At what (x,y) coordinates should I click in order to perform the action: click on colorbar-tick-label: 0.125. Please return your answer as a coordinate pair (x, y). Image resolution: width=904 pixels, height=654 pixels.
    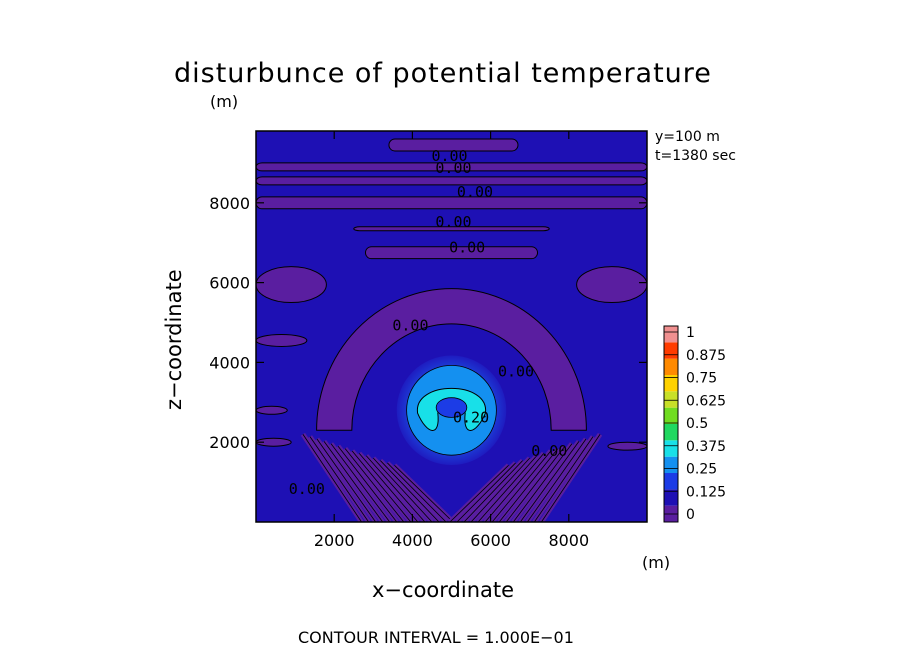
    Looking at the image, I should click on (706, 492).